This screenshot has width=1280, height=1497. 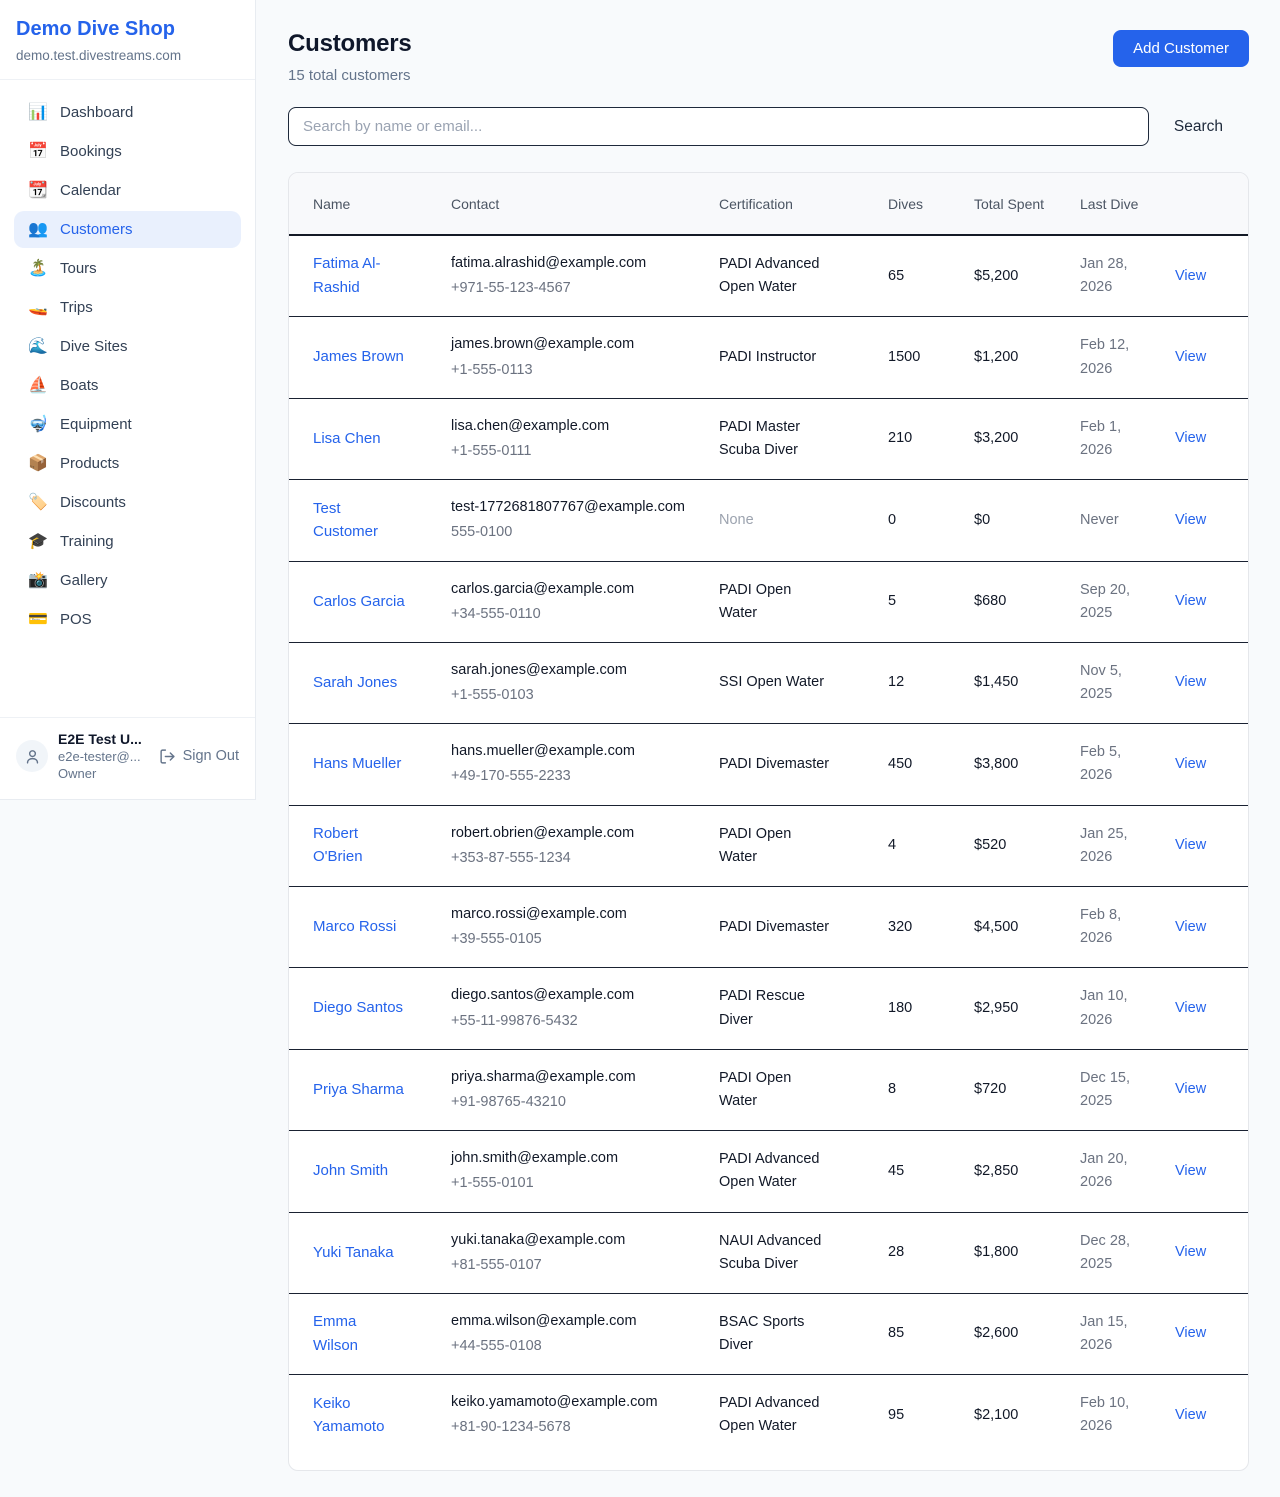 I want to click on sidebar-item-bookings: 📅 Bookings, so click(x=127, y=151).